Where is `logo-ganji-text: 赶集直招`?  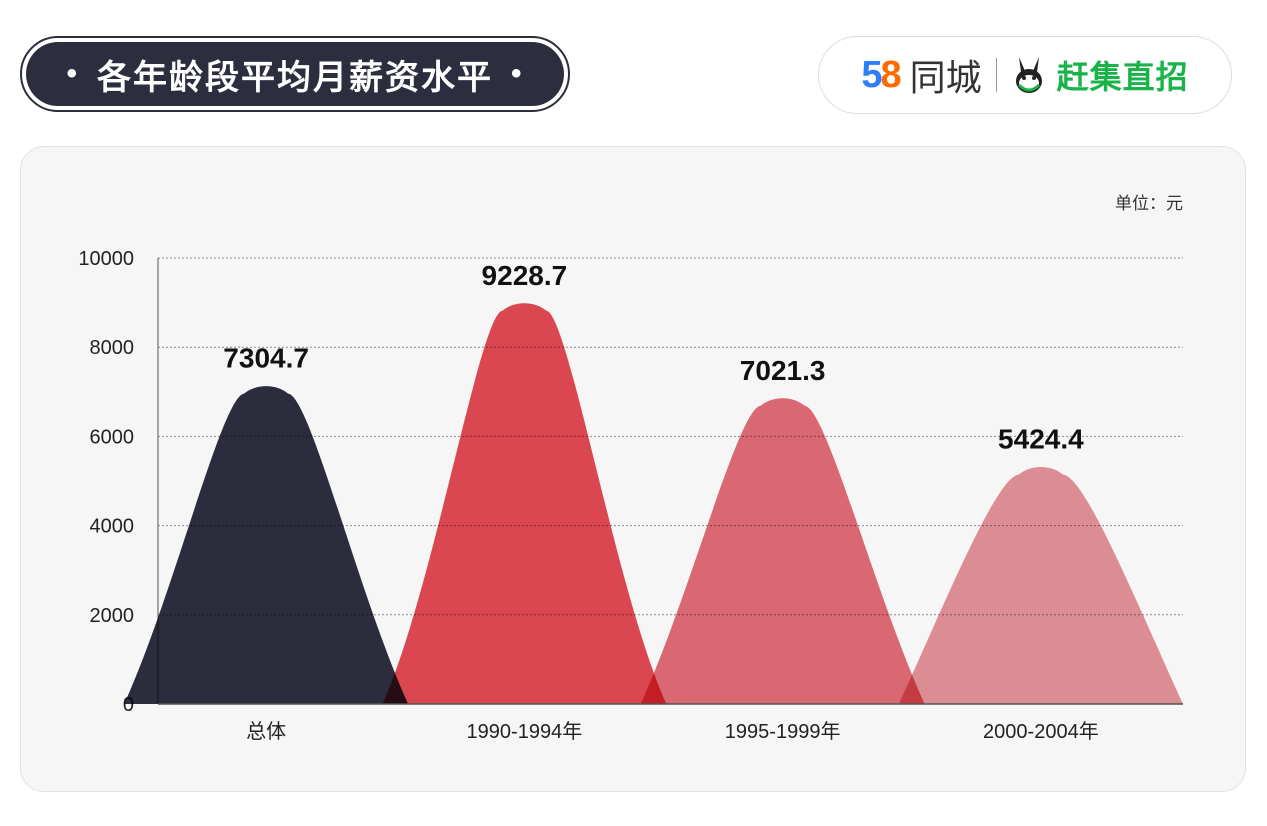
logo-ganji-text: 赶集直招 is located at coordinates (1122, 77).